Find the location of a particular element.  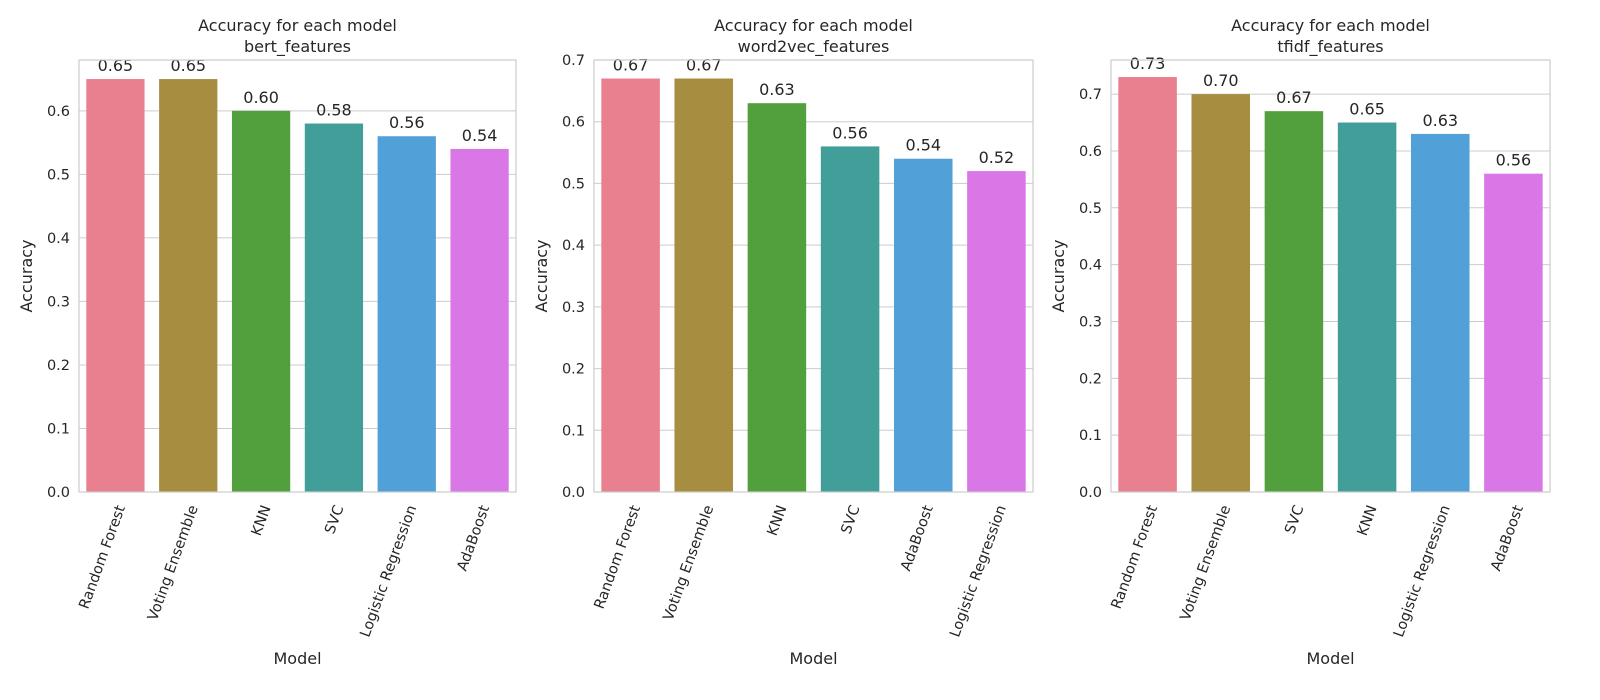

chart-subtitle: bert_features is located at coordinates (297, 47).